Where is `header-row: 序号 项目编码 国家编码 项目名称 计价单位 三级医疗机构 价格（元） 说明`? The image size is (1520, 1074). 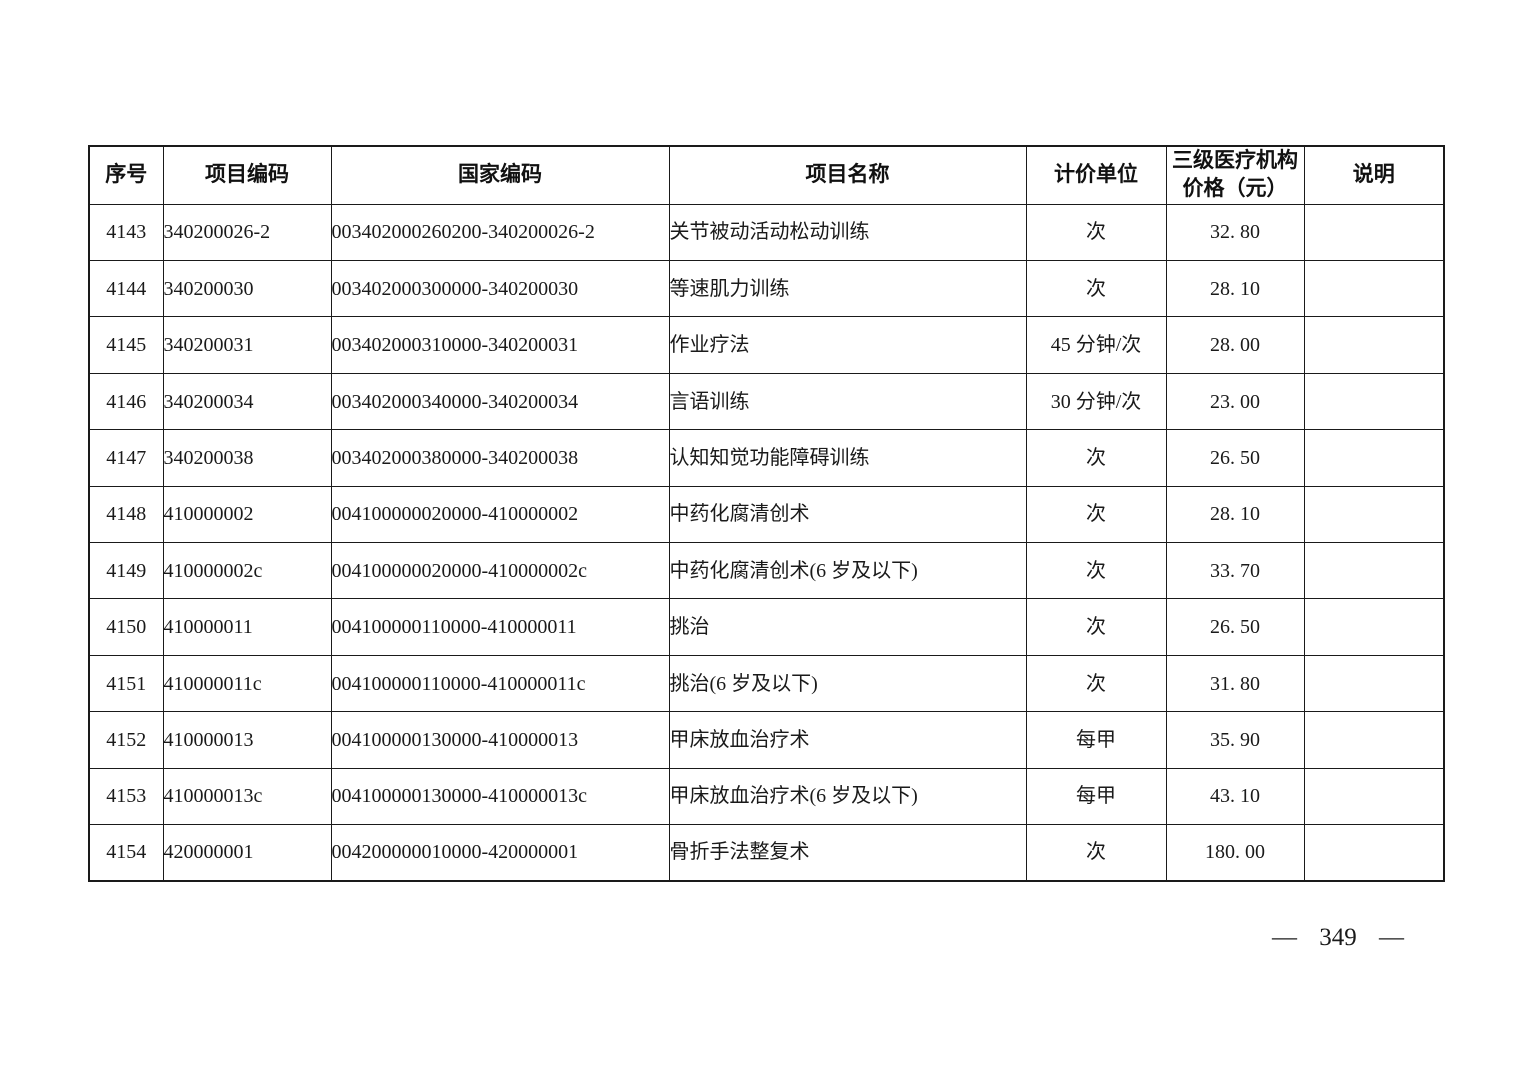 header-row: 序号 项目编码 国家编码 项目名称 计价单位 三级医疗机构 价格（元） 说明 is located at coordinates (766, 175).